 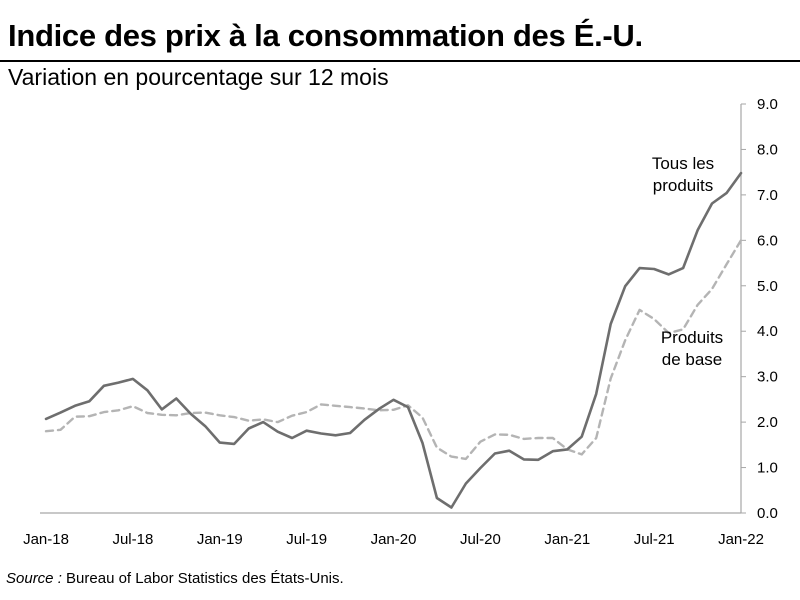 What do you see at coordinates (687, 261) in the screenshot?
I see `series-labels: Tous les produits Produits de base` at bounding box center [687, 261].